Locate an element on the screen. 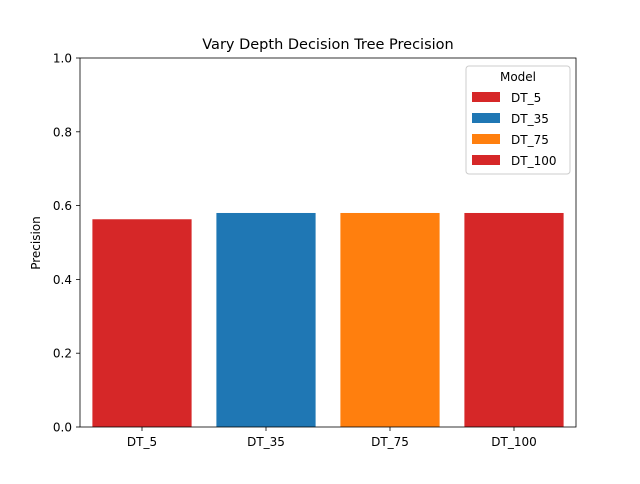 The width and height of the screenshot is (640, 484). x-tick-label: DT_5 is located at coordinates (142, 442).